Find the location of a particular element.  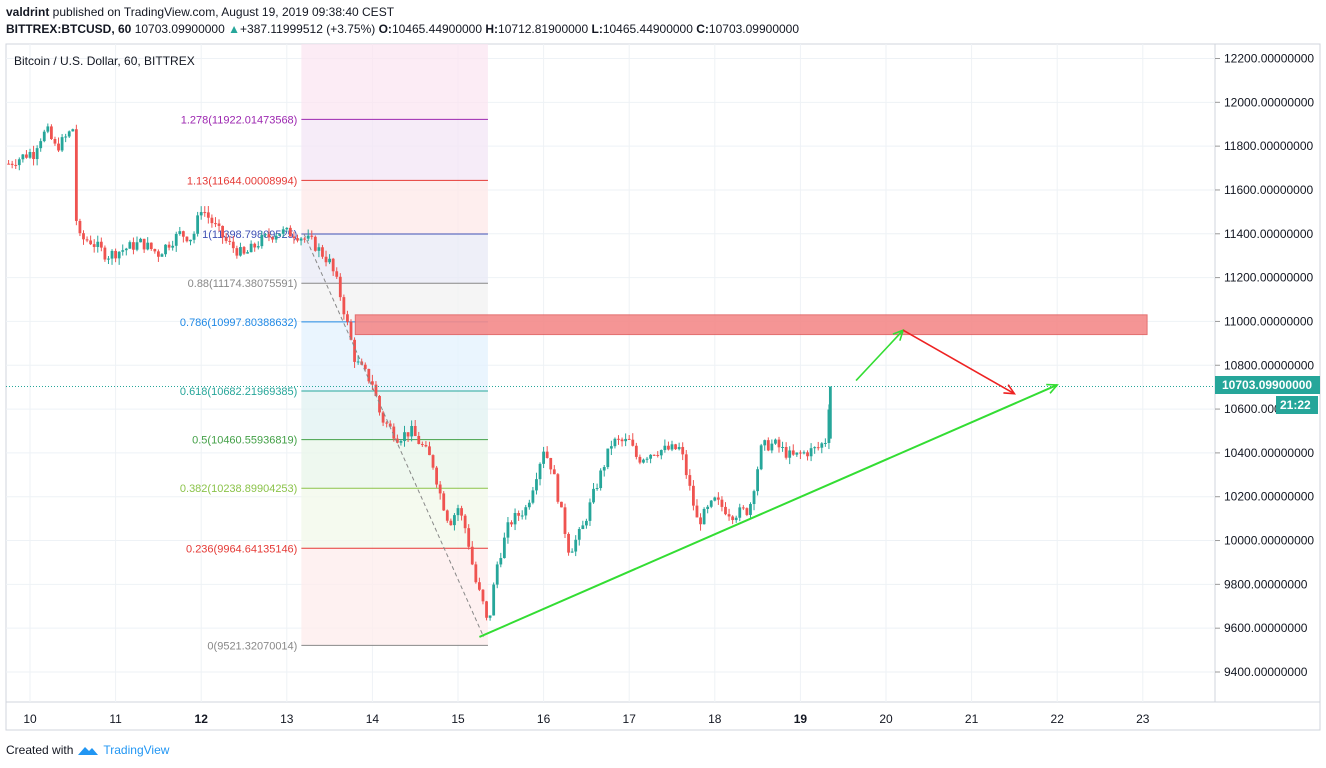

green-arrow-line is located at coordinates (879, 355).